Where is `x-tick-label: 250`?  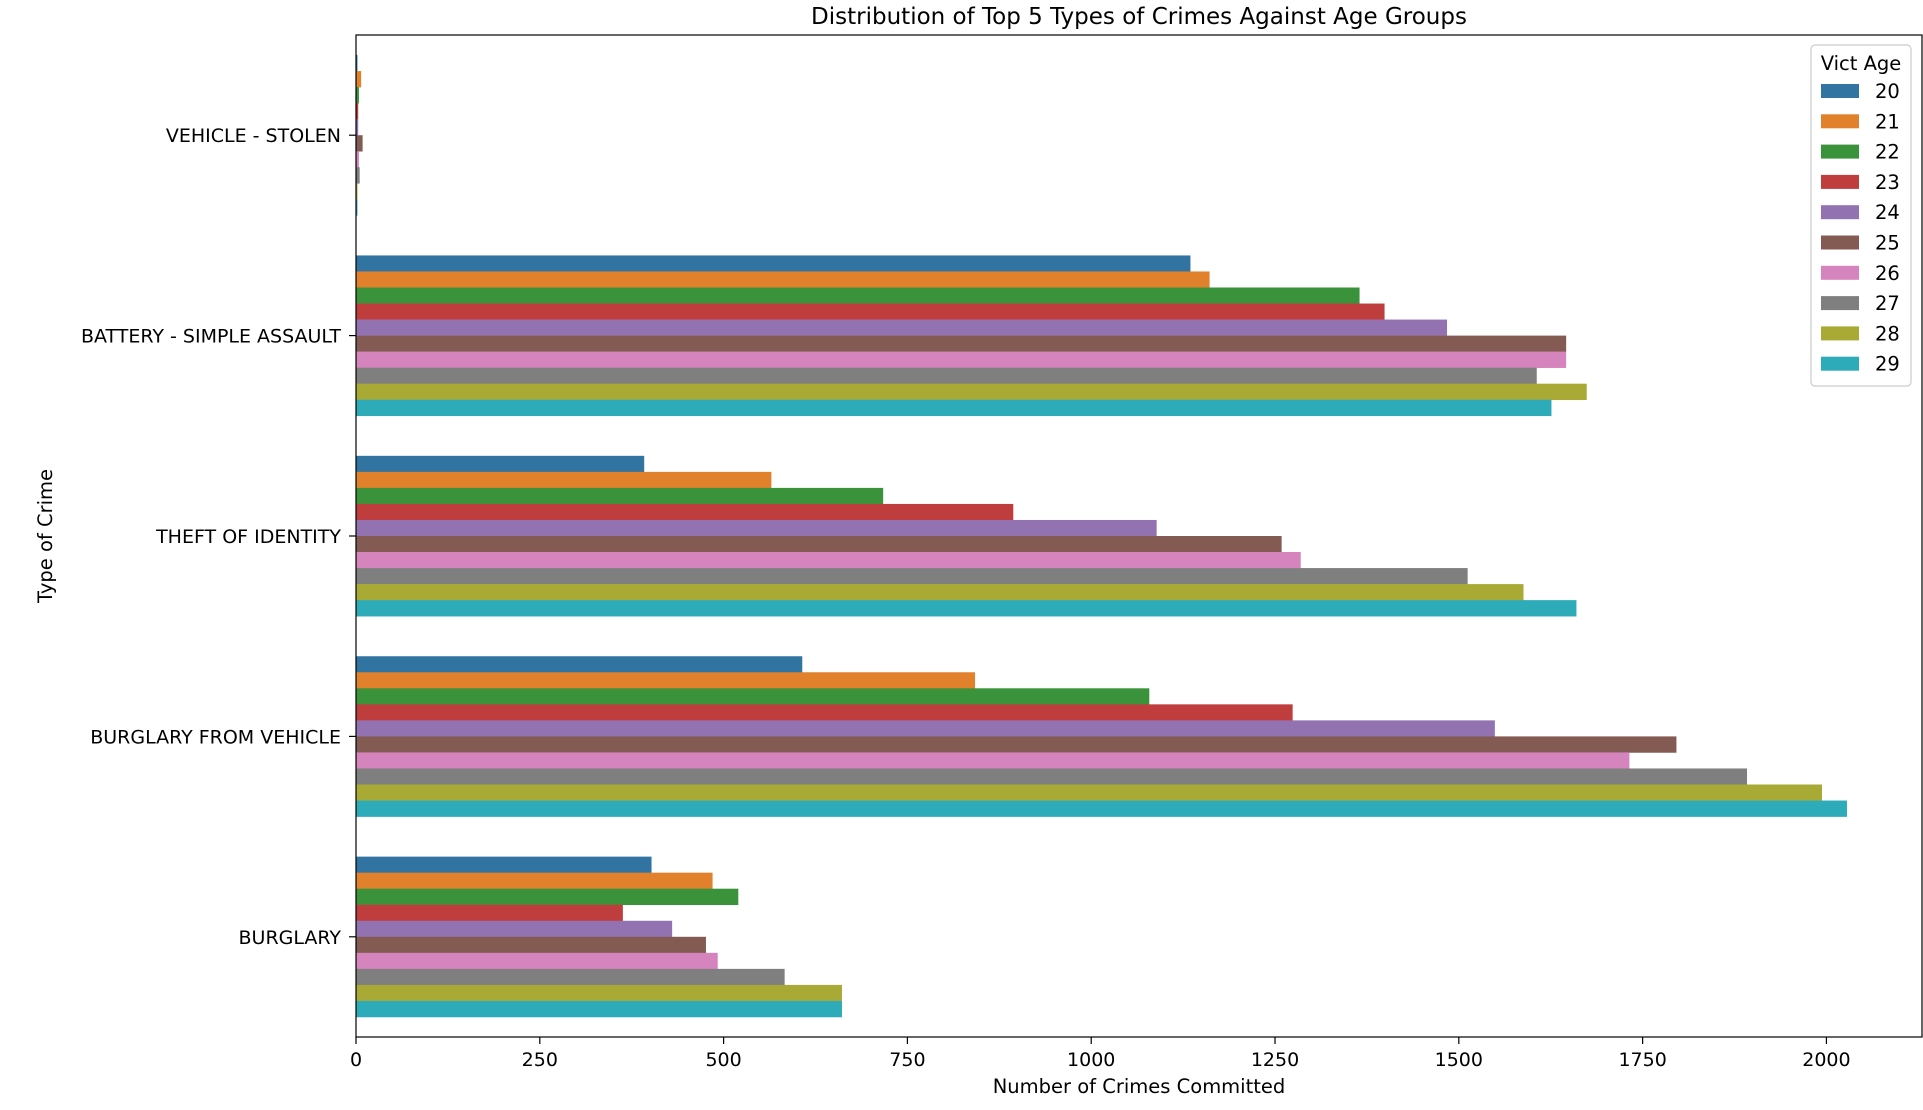 x-tick-label: 250 is located at coordinates (540, 1060).